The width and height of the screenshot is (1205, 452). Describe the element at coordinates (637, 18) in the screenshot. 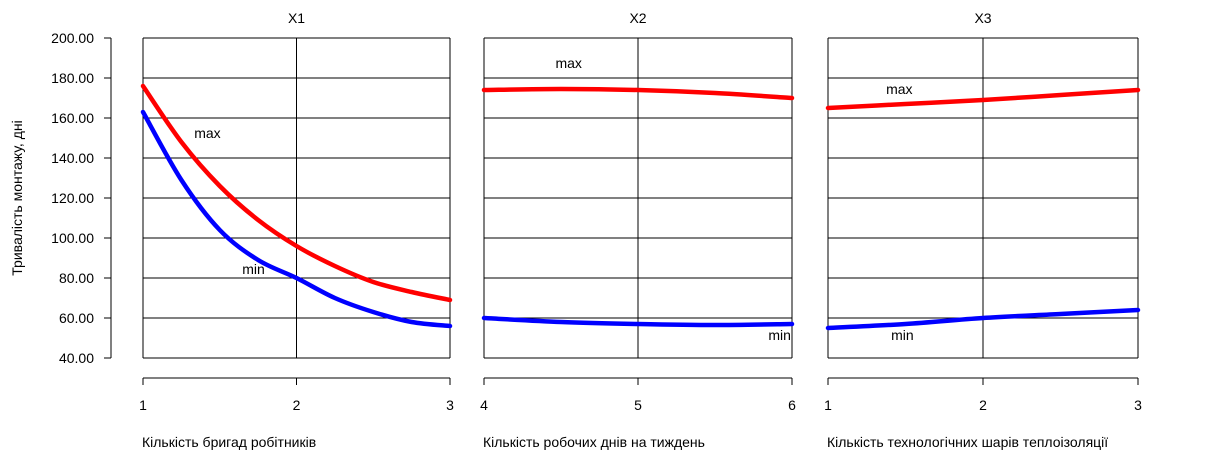

I see `panel-title: X2` at that location.